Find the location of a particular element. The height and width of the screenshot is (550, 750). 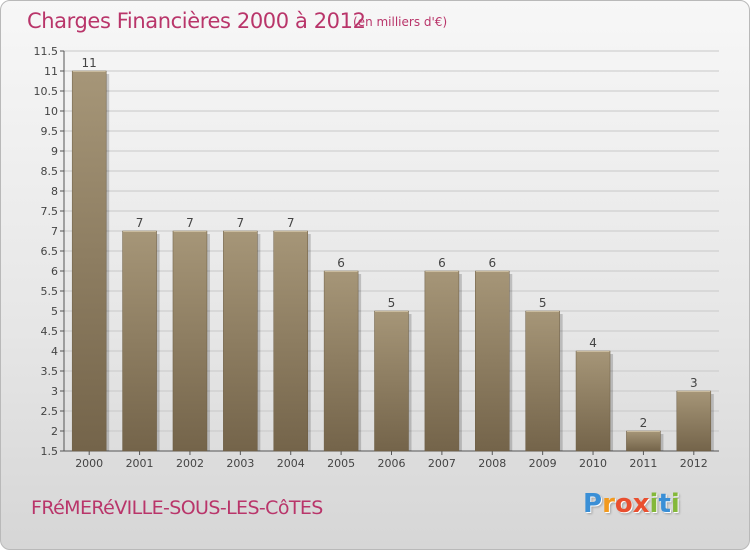

proxiti-logo: Proxiti is located at coordinates (631, 504).